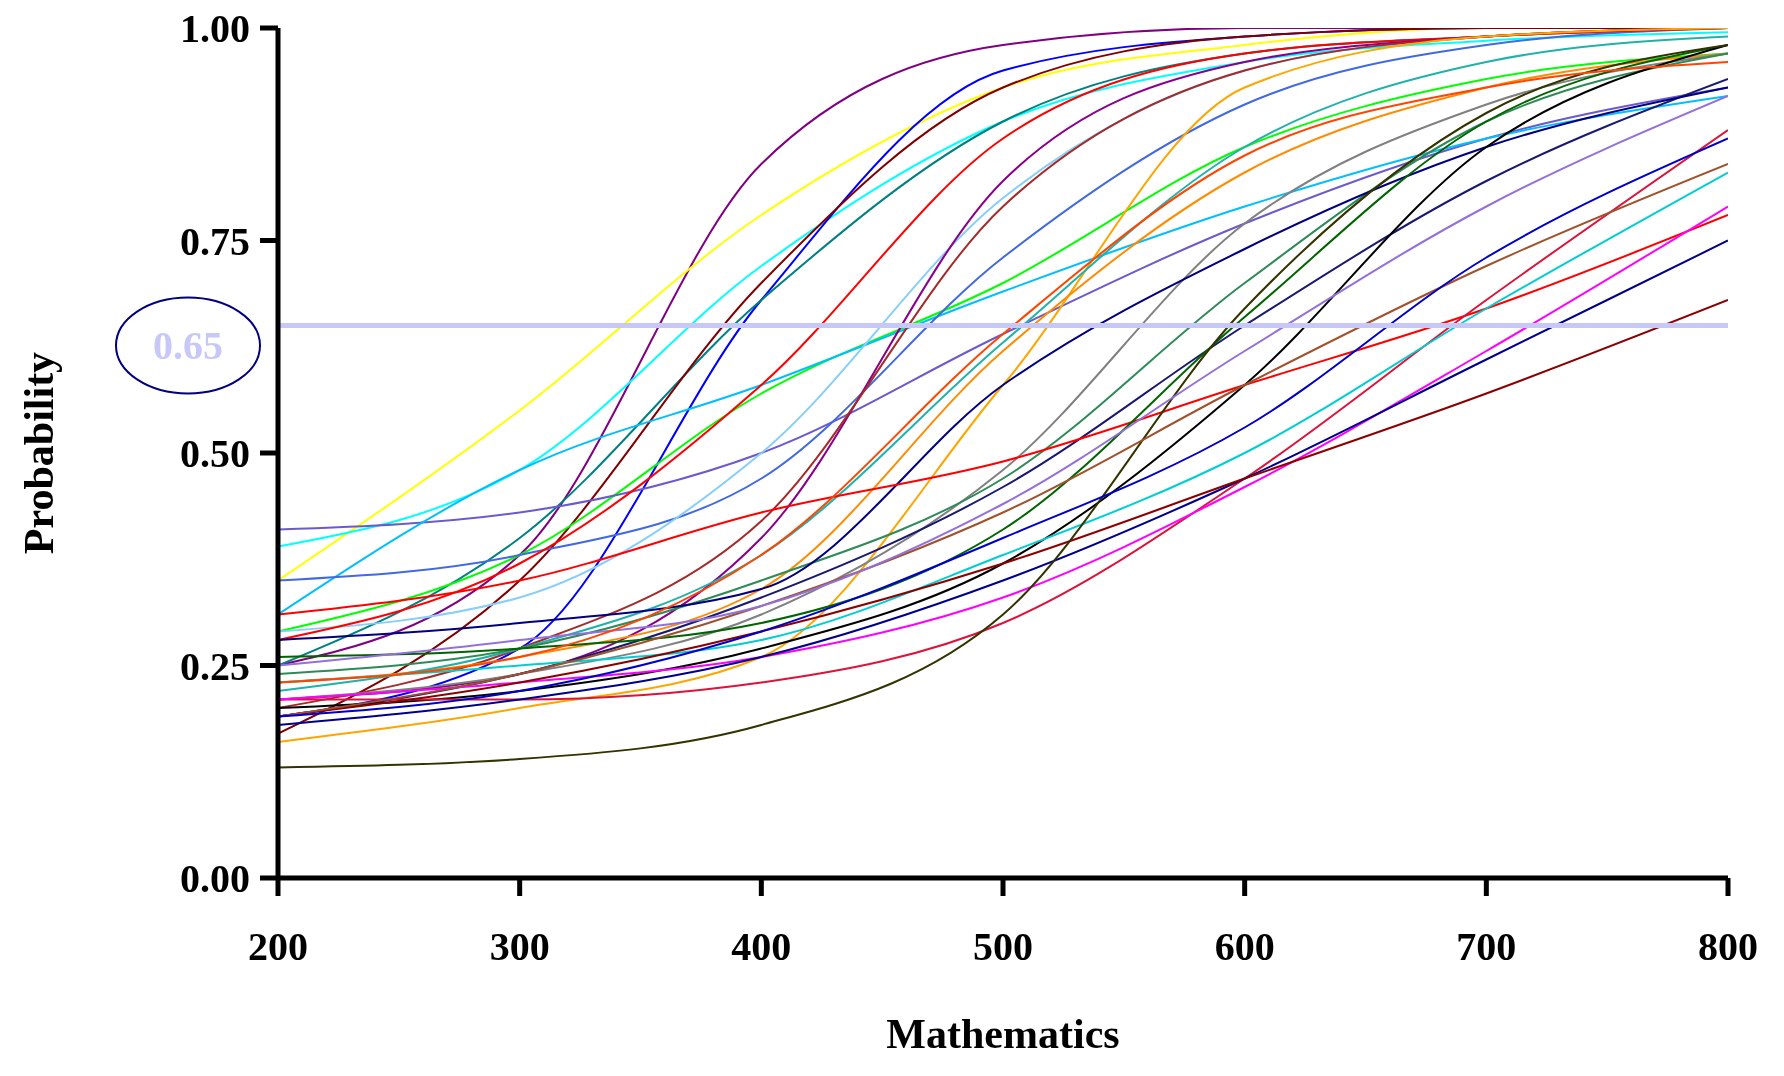 This screenshot has height=1076, width=1784. What do you see at coordinates (1003, 947) in the screenshot?
I see `x-tick-label: 500` at bounding box center [1003, 947].